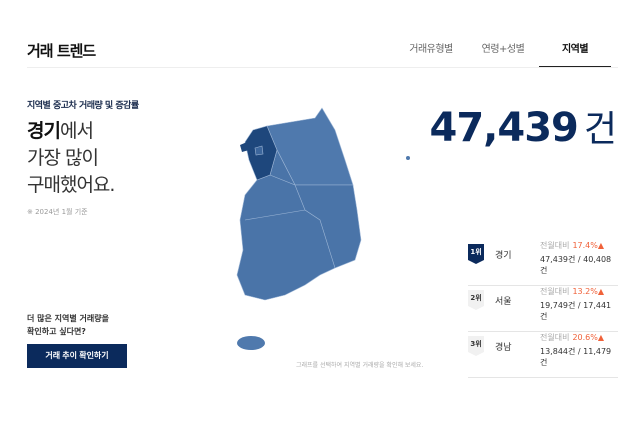  What do you see at coordinates (476, 254) in the screenshot?
I see `rank-badge: 1위` at bounding box center [476, 254].